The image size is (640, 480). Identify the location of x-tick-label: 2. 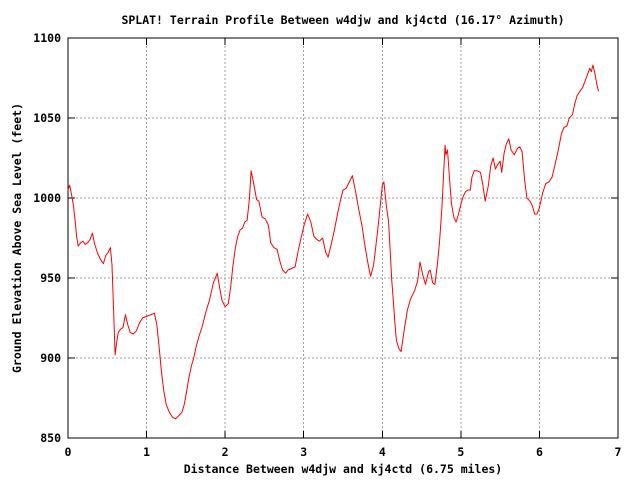
(225, 452).